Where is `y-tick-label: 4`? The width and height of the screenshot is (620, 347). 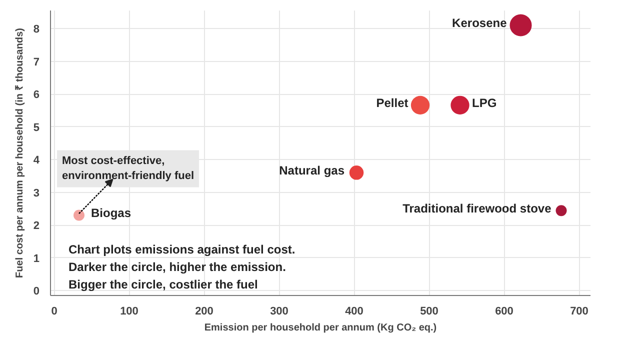 y-tick-label: 4 is located at coordinates (36, 160).